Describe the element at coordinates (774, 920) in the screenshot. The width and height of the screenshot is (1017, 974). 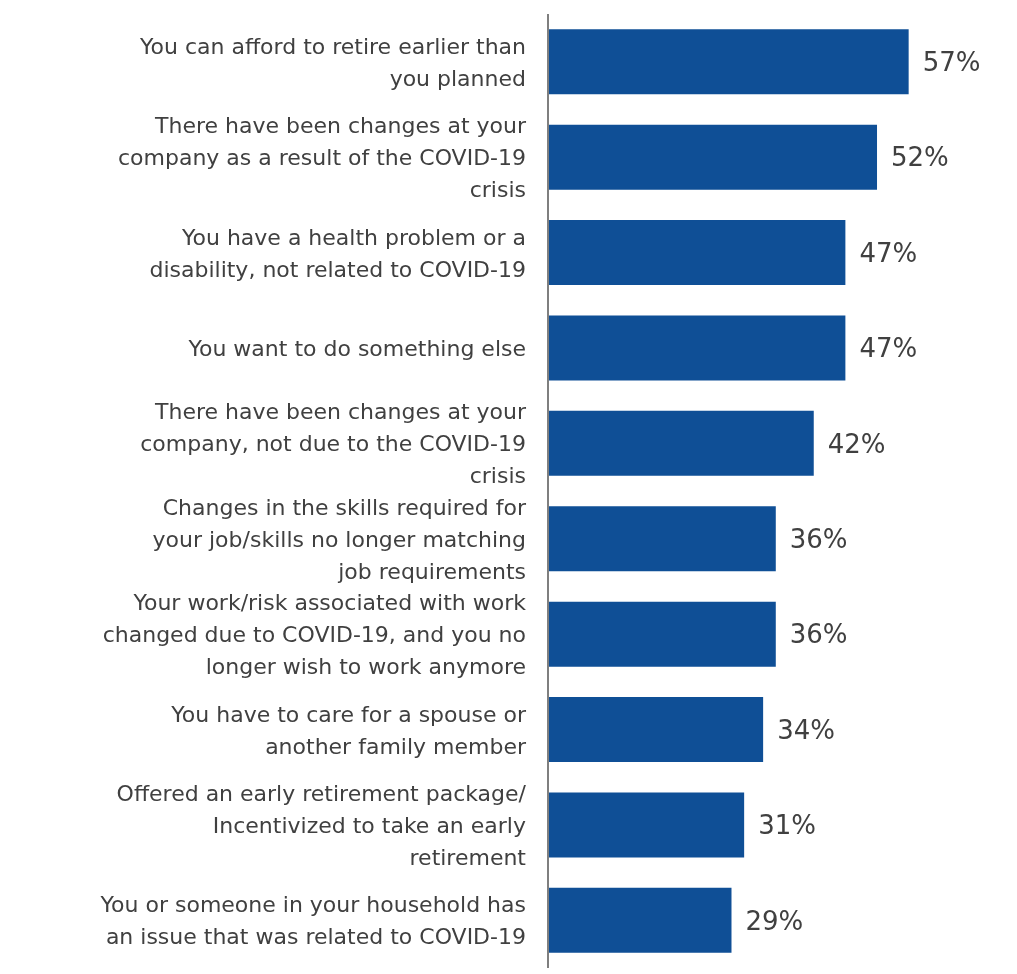
I see `data-label: 29%` at that location.